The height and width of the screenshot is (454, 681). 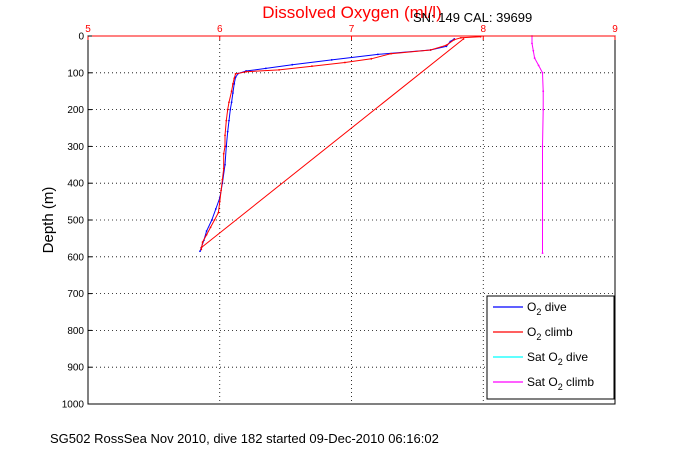 I want to click on series-sat-o2-climb, so click(x=537, y=145).